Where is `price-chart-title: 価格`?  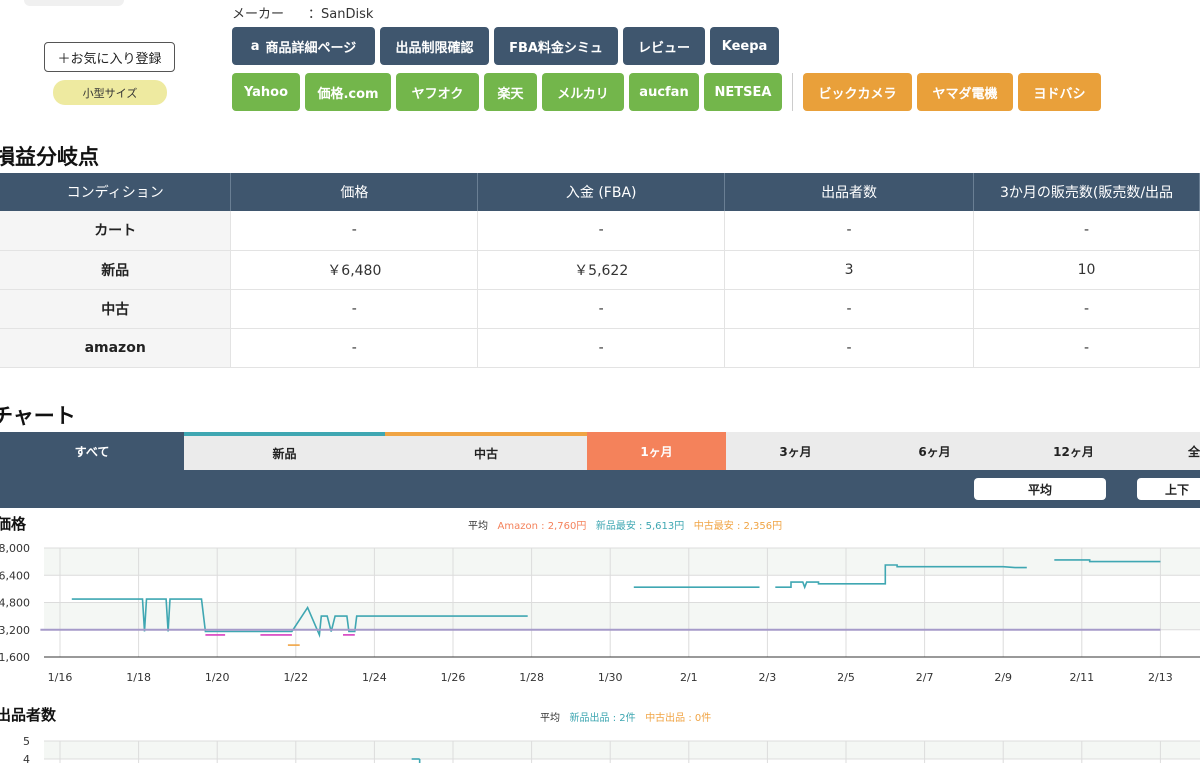 price-chart-title: 価格 is located at coordinates (13, 524).